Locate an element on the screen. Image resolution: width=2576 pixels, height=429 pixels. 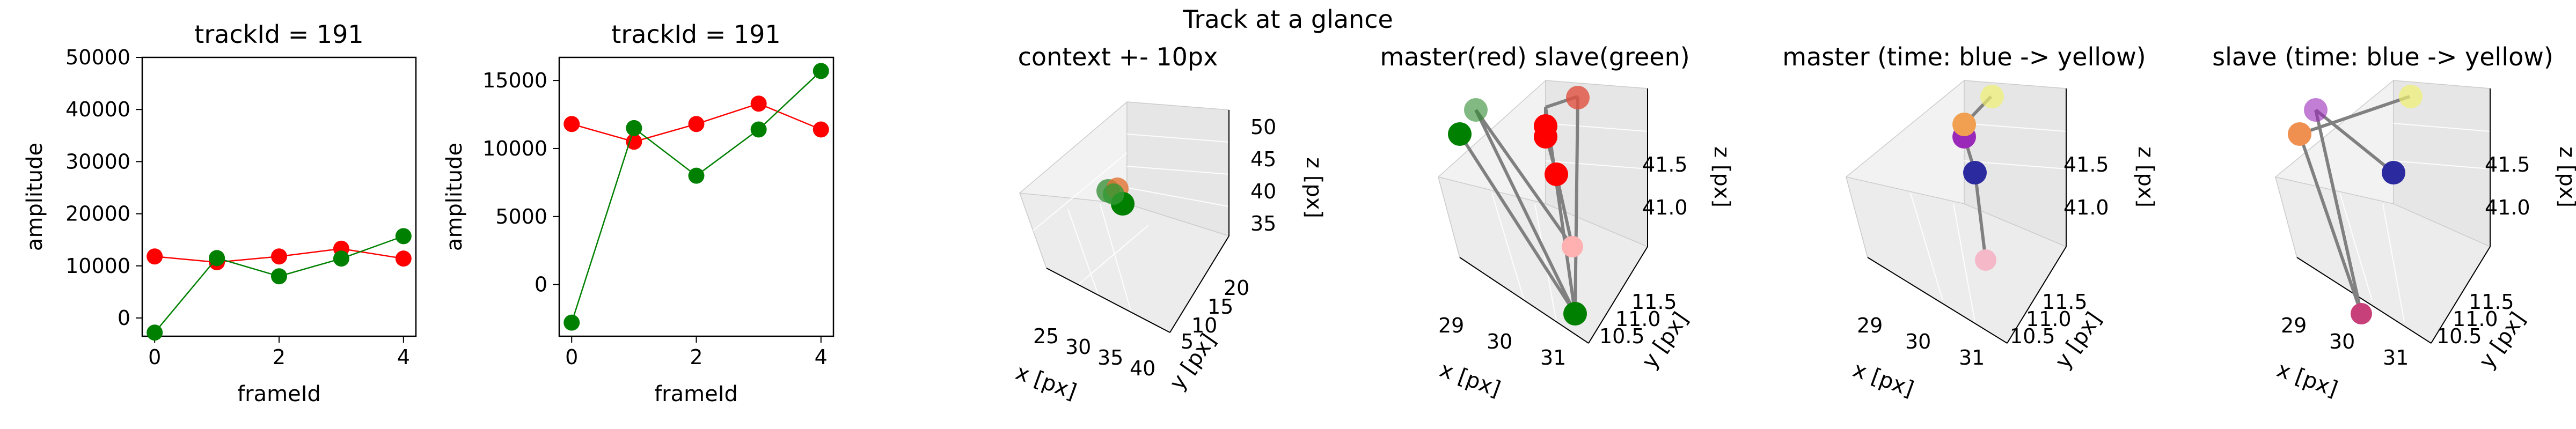
series-line is located at coordinates (696, 196).